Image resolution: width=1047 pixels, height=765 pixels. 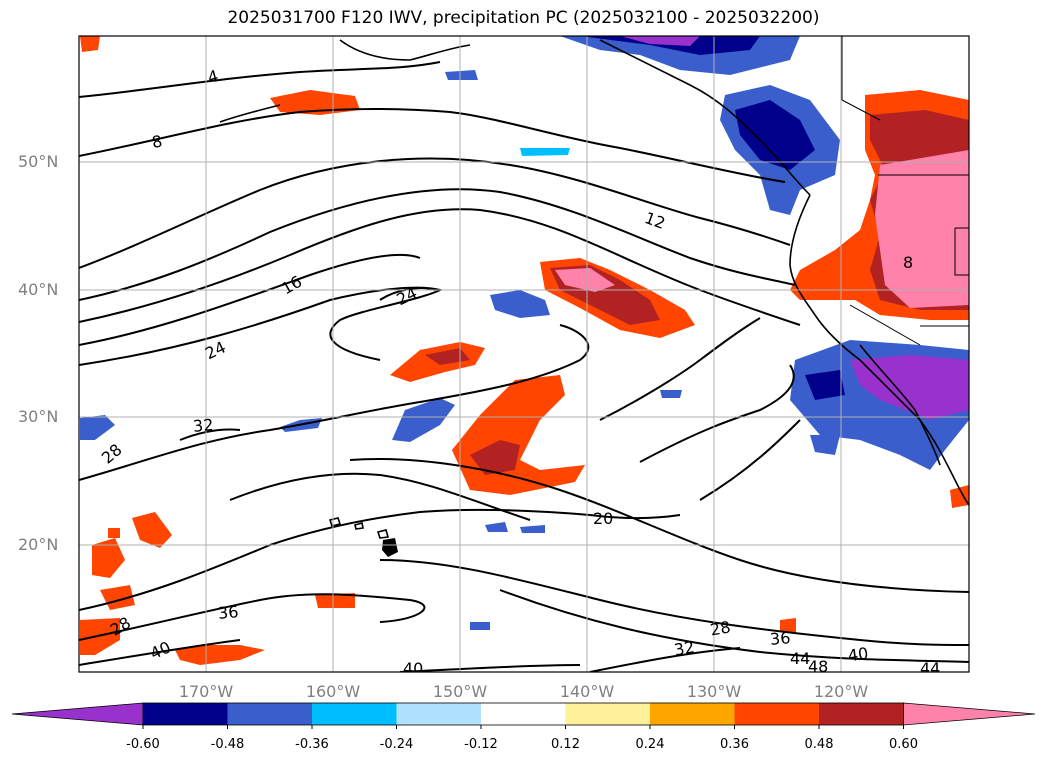 I want to click on lon-label: 140°W, so click(x=587, y=691).